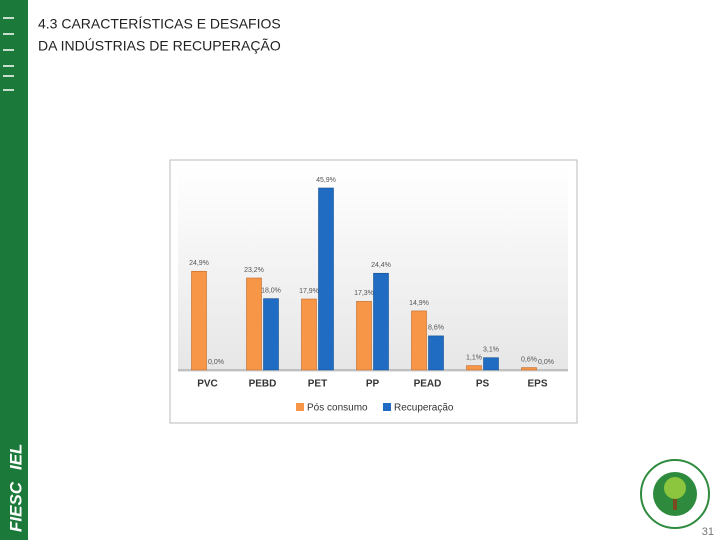  Describe the element at coordinates (428, 384) in the screenshot. I see `x-tick-label: PEAD` at that location.